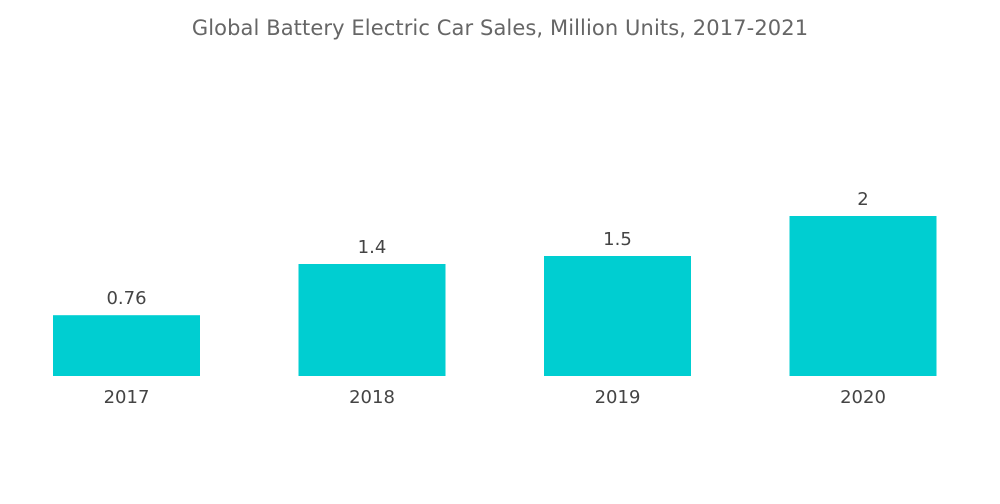  What do you see at coordinates (495, 397) in the screenshot?
I see `x-axis-tick-labels: 2017 2018 2019 2020` at bounding box center [495, 397].